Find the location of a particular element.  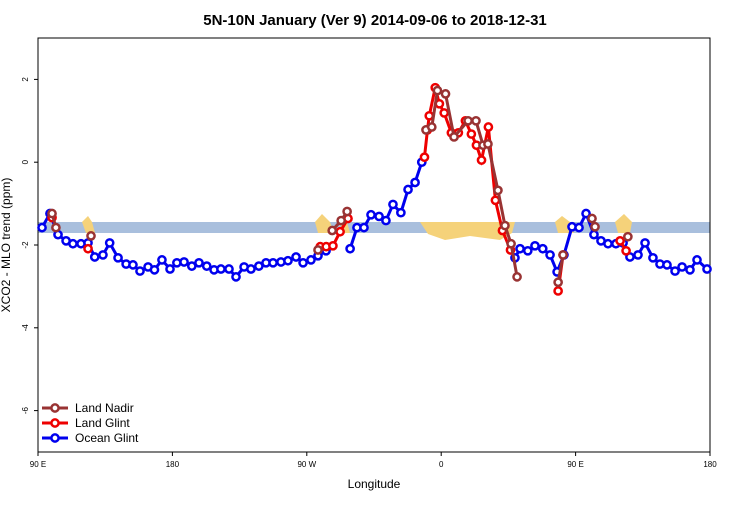

x-tick-label: 90 W is located at coordinates (306, 464).